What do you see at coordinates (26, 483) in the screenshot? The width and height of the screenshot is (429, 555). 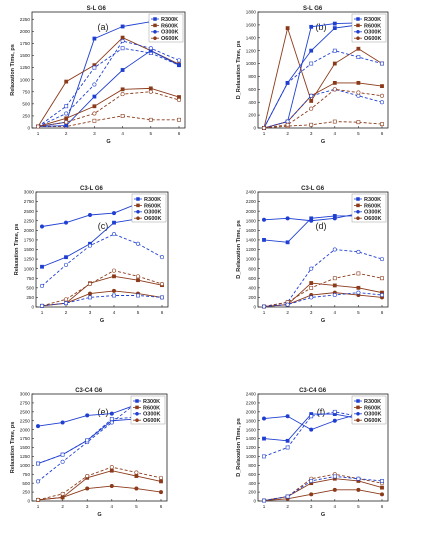 I see `y-tick-label: 500` at bounding box center [26, 483].